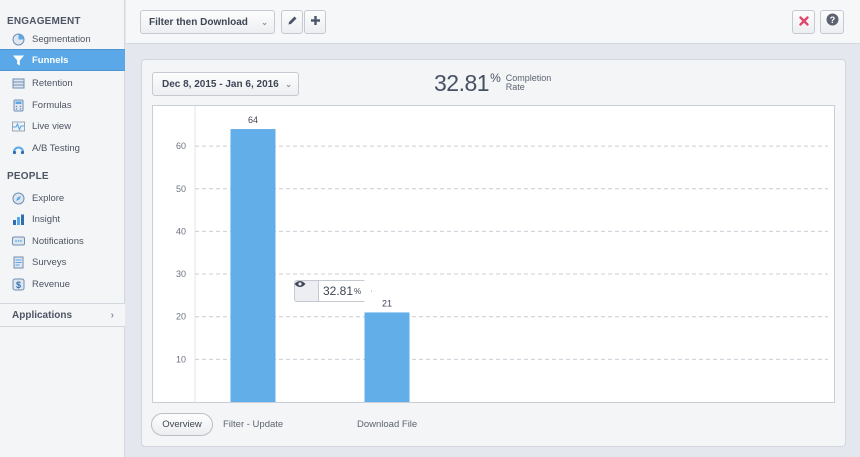  I want to click on sidebar-item-label: Notifications, so click(58, 241).